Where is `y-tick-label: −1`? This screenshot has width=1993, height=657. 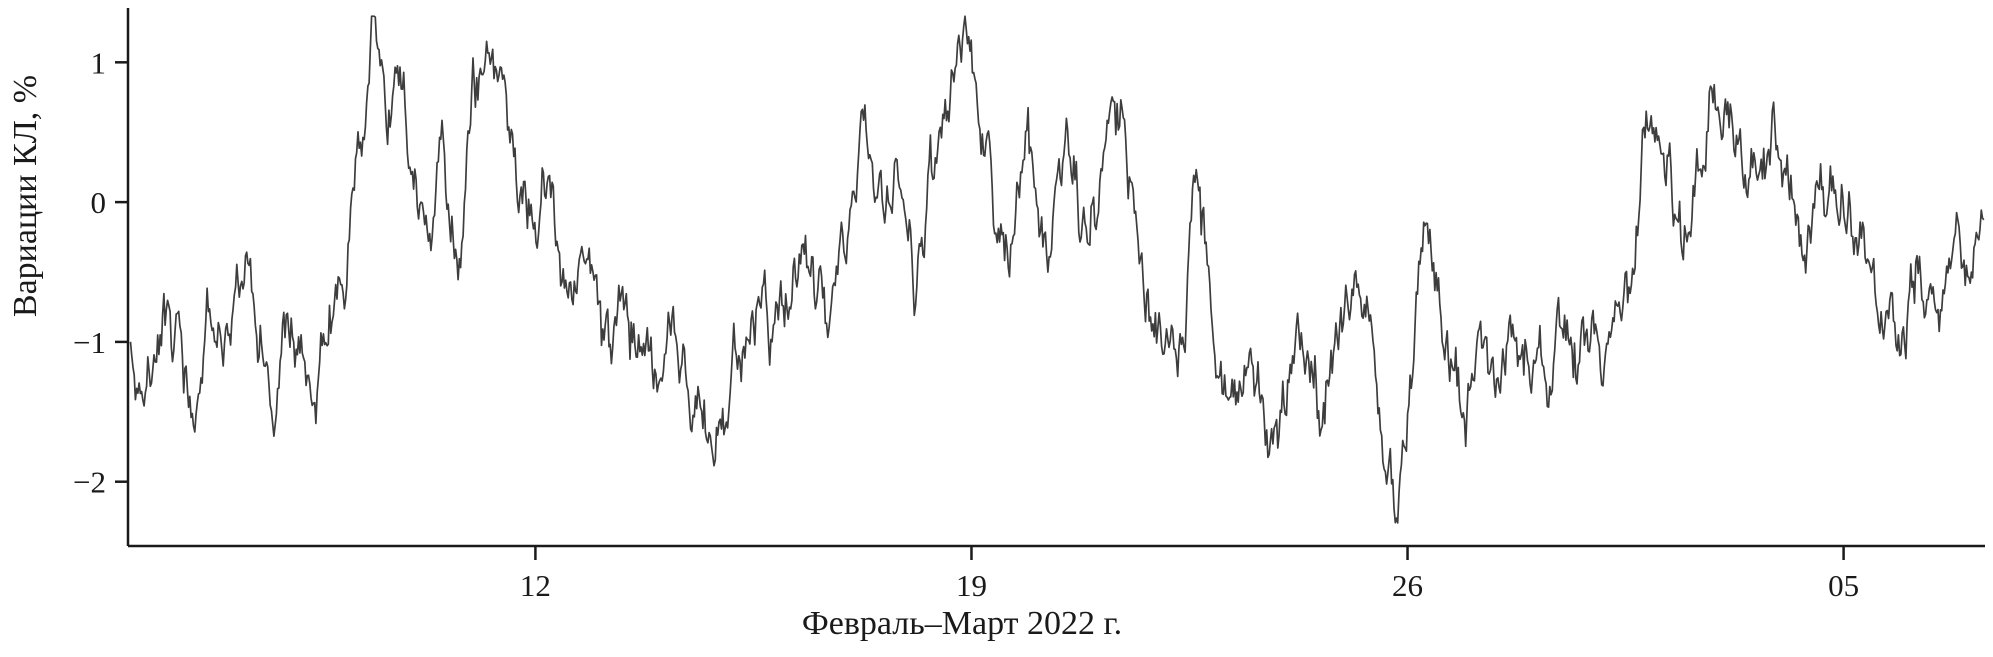 y-tick-label: −1 is located at coordinates (89, 342).